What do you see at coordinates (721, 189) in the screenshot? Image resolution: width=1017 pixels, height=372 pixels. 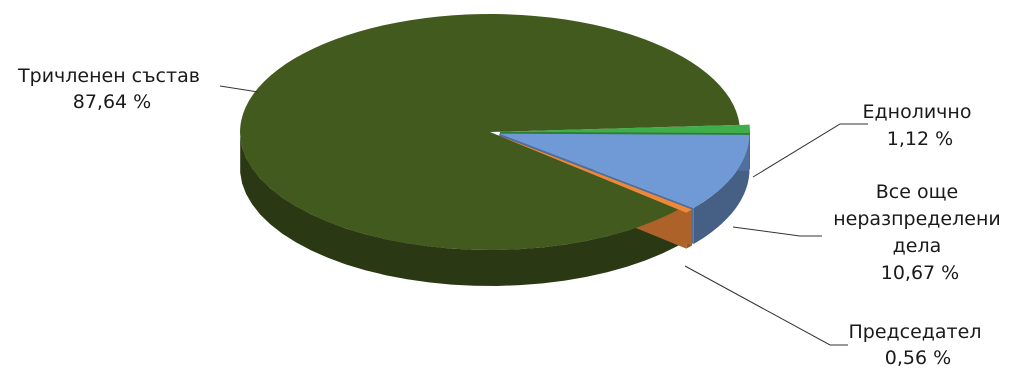 I see `pie-side-neraz` at bounding box center [721, 189].